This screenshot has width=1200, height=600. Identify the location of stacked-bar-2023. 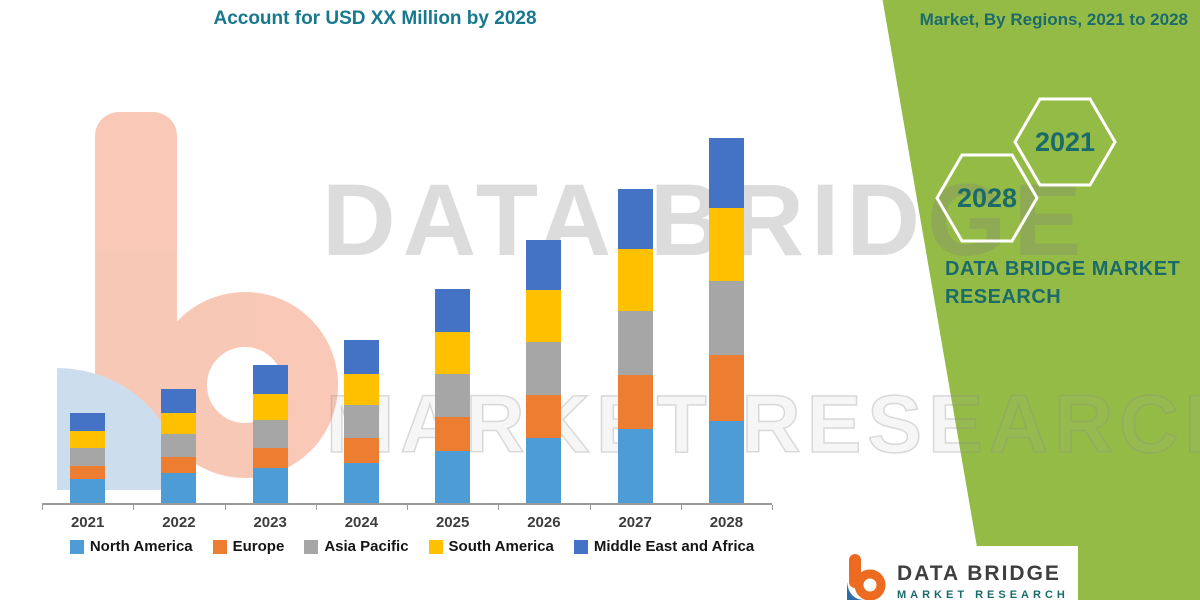
(270, 434).